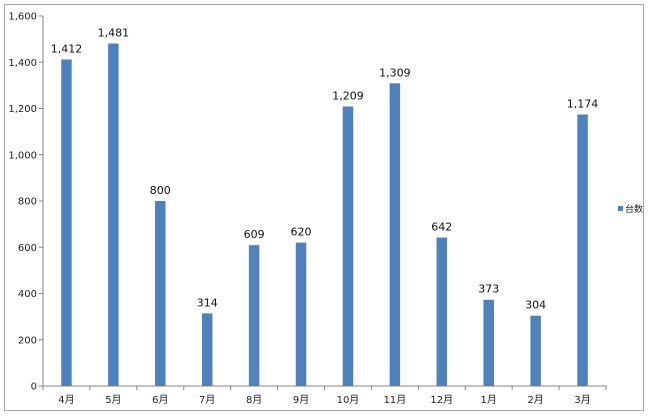 This screenshot has width=650, height=417. Describe the element at coordinates (620, 208) in the screenshot. I see `legend-swatch` at that location.